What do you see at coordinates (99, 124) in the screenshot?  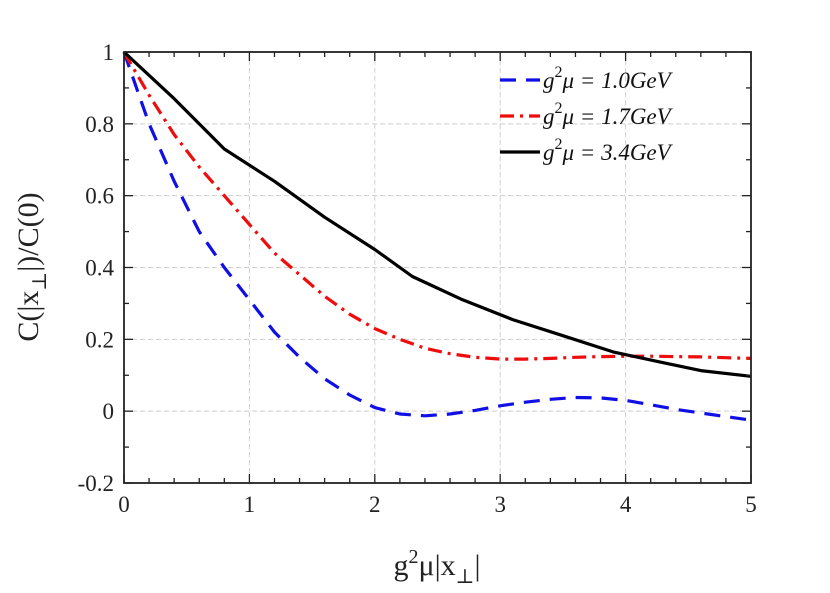 I see `y-tick-label: 0.8` at bounding box center [99, 124].